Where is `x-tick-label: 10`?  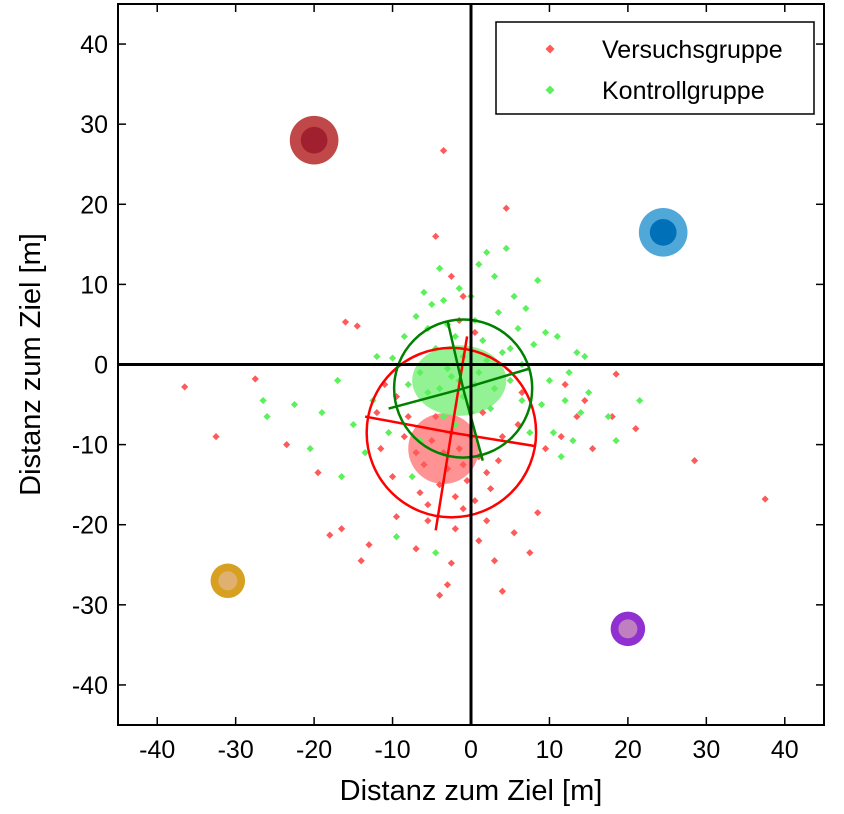
x-tick-label: 10 is located at coordinates (550, 750).